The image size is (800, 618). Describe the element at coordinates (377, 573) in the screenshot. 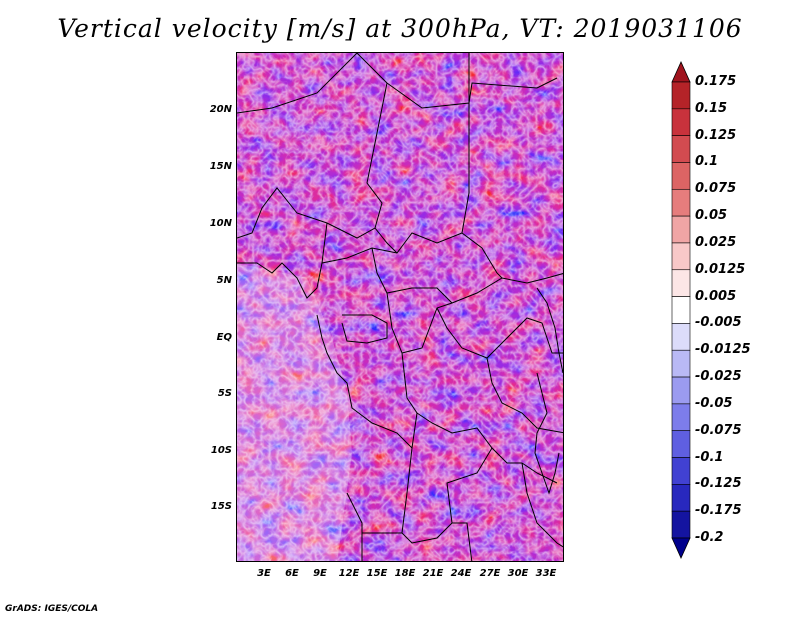

I see `lon-tick-label: 15E` at that location.